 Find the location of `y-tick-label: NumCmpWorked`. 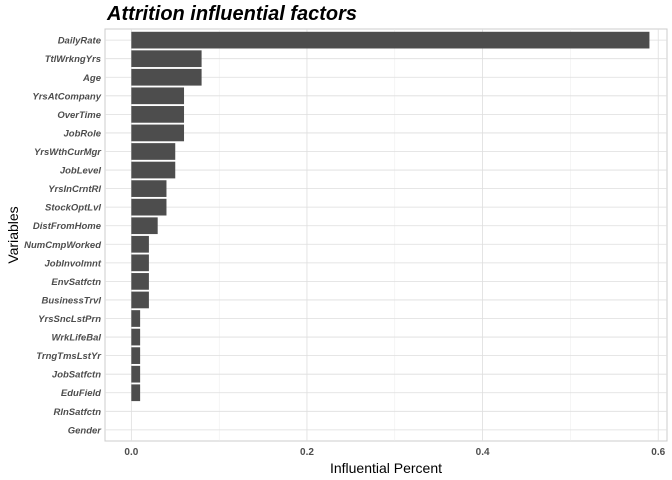

y-tick-label: NumCmpWorked is located at coordinates (62, 245).